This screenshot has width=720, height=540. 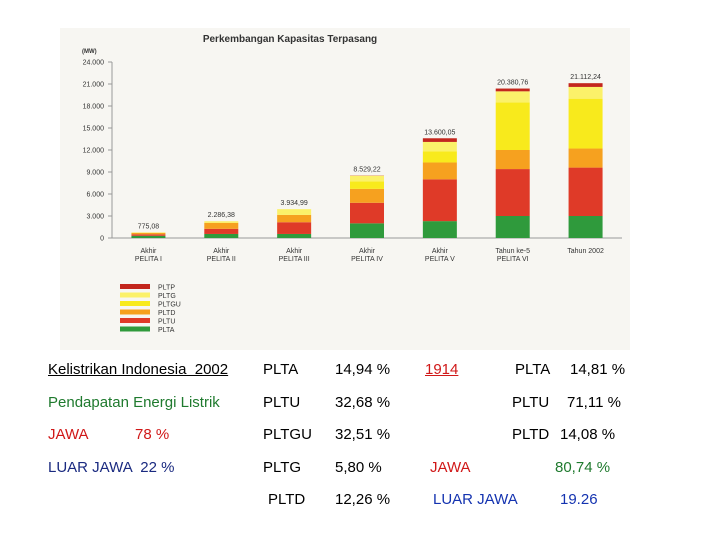 What do you see at coordinates (166, 313) in the screenshot?
I see `legend-label: PLTD` at bounding box center [166, 313].